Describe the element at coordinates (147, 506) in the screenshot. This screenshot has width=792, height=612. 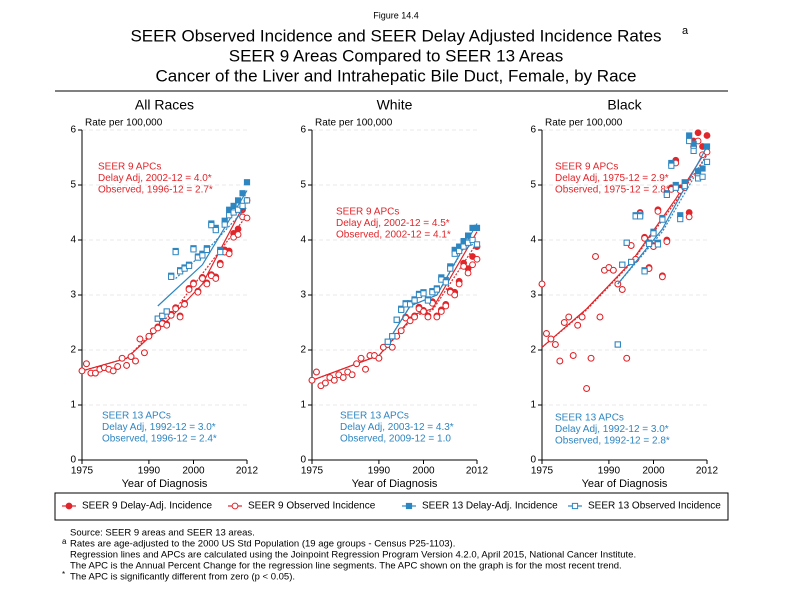
I see `legend-label: SEER 9 Delay-Adj. Incidence` at that location.